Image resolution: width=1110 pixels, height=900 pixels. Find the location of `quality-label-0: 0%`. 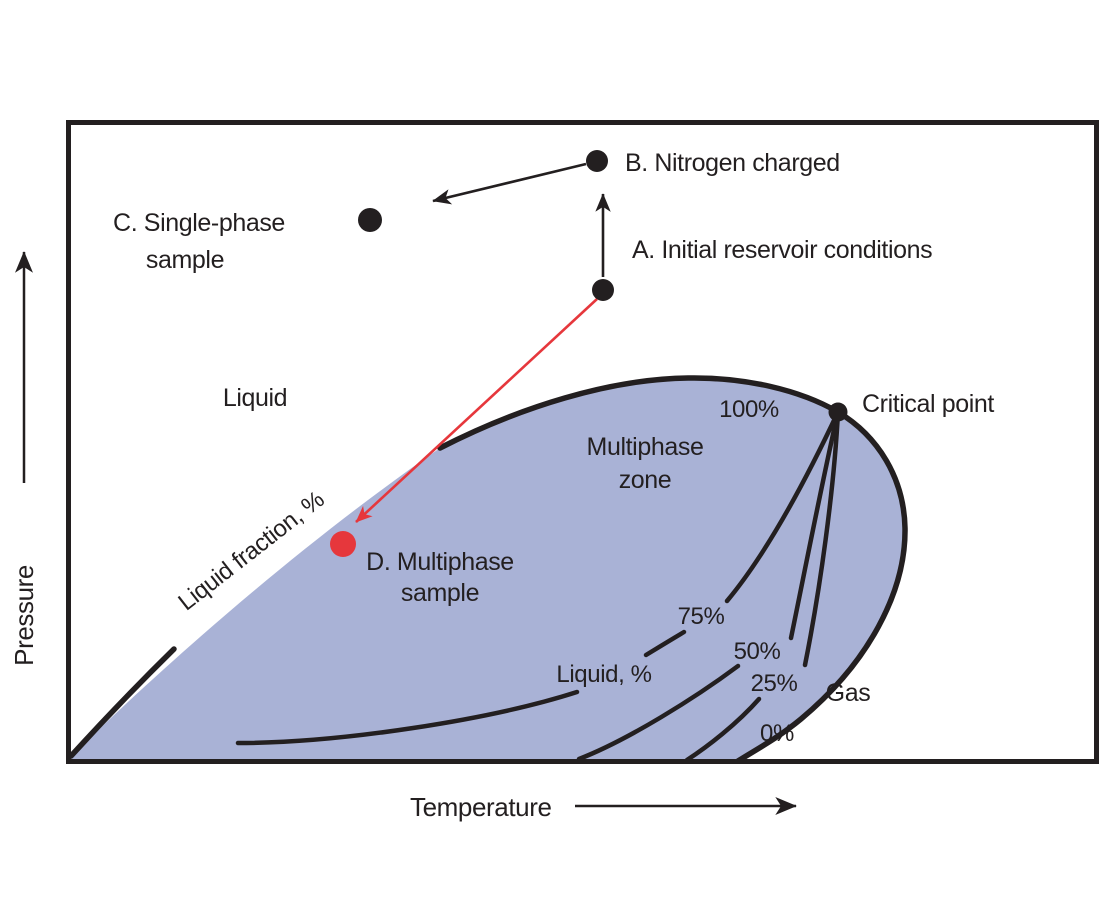

quality-label-0: 0% is located at coordinates (777, 733).